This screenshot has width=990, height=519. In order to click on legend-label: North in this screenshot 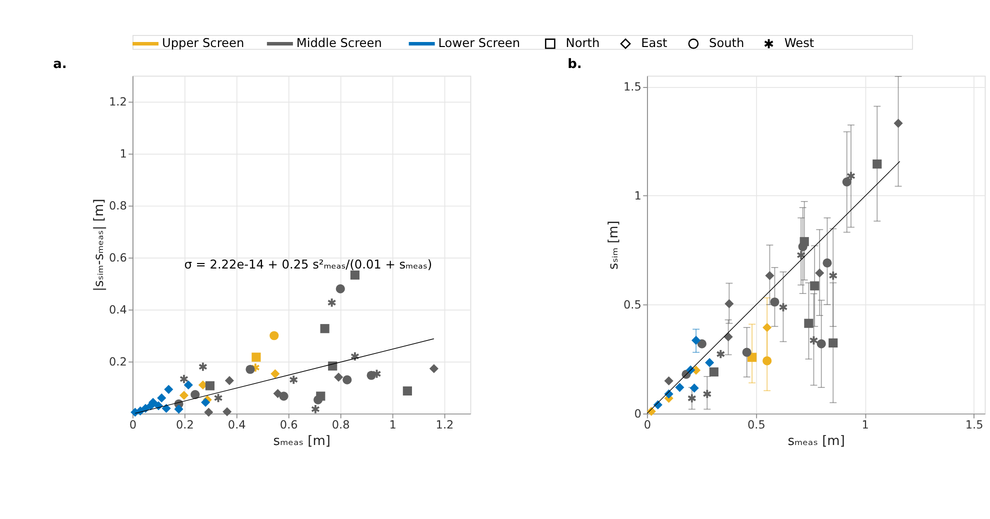, I will do `click(583, 43)`.